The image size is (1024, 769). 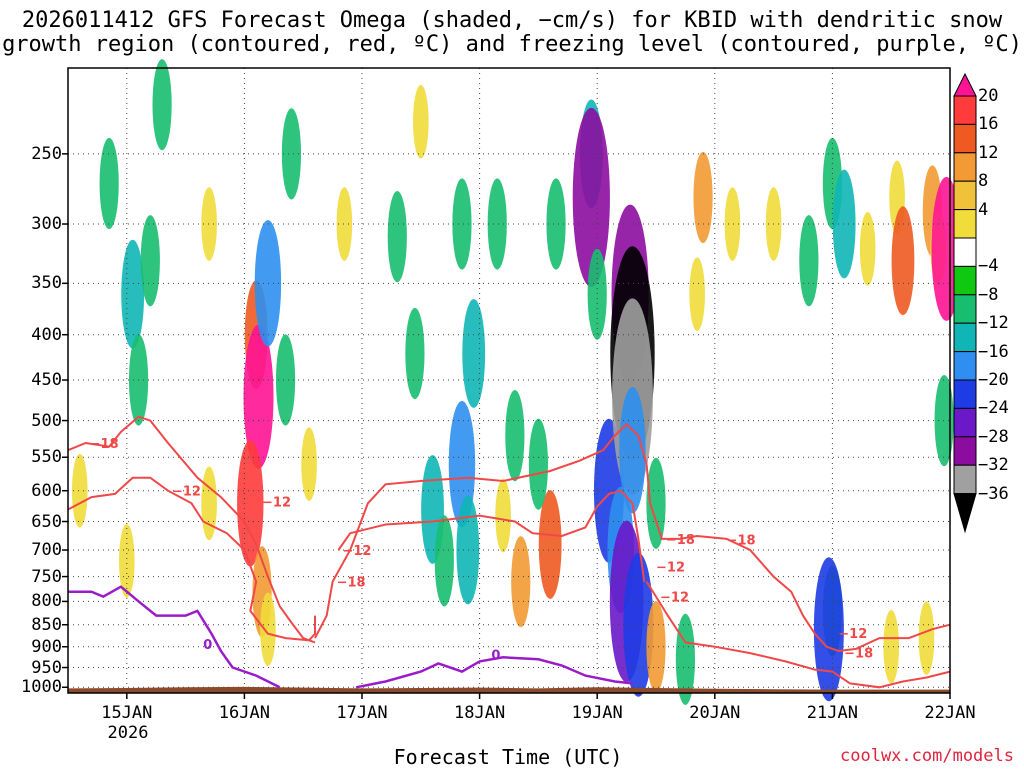 What do you see at coordinates (988, 266) in the screenshot?
I see `colorbar-tick-label: −4` at bounding box center [988, 266].